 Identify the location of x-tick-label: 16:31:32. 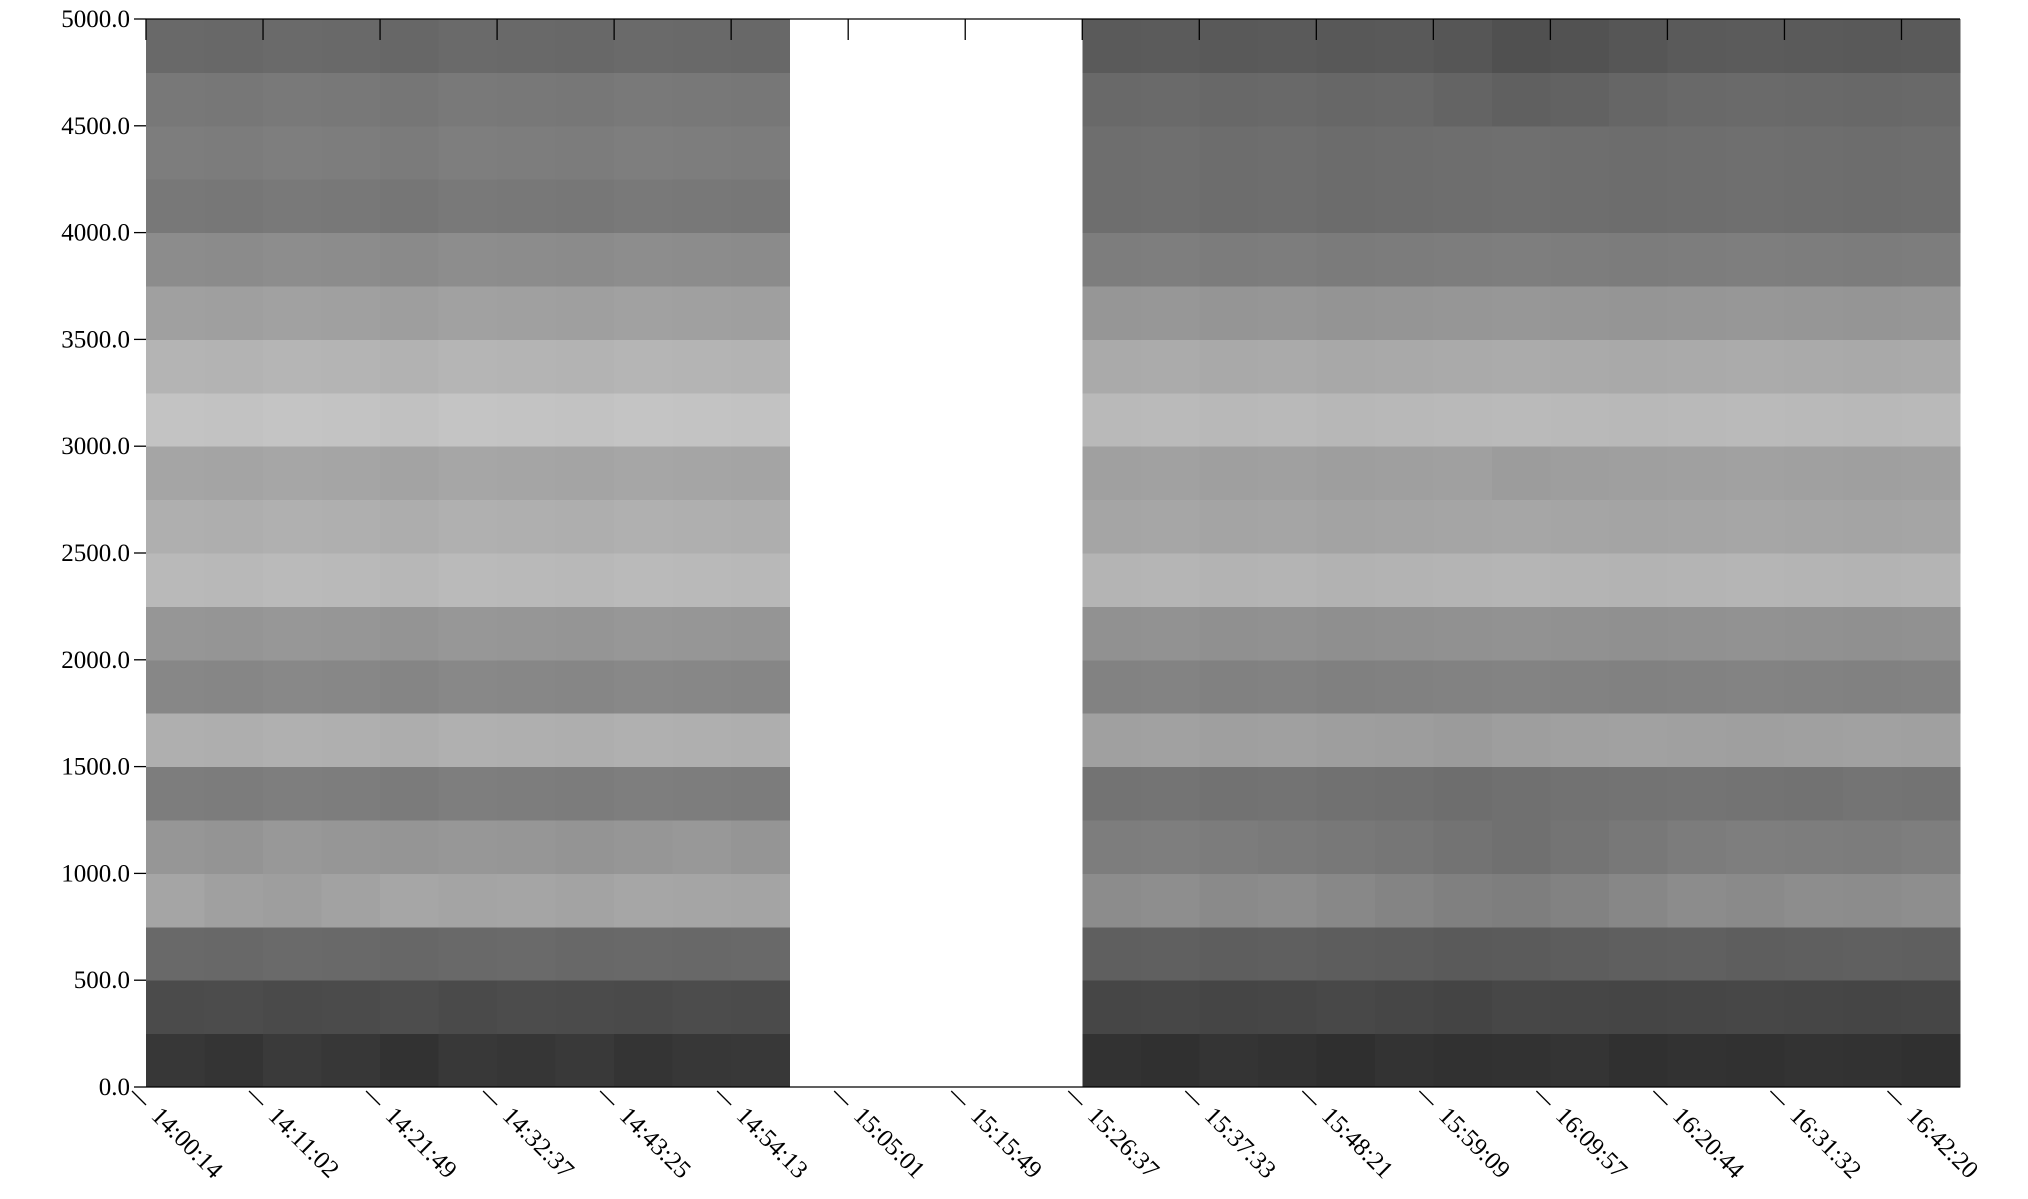
(1825, 1143).